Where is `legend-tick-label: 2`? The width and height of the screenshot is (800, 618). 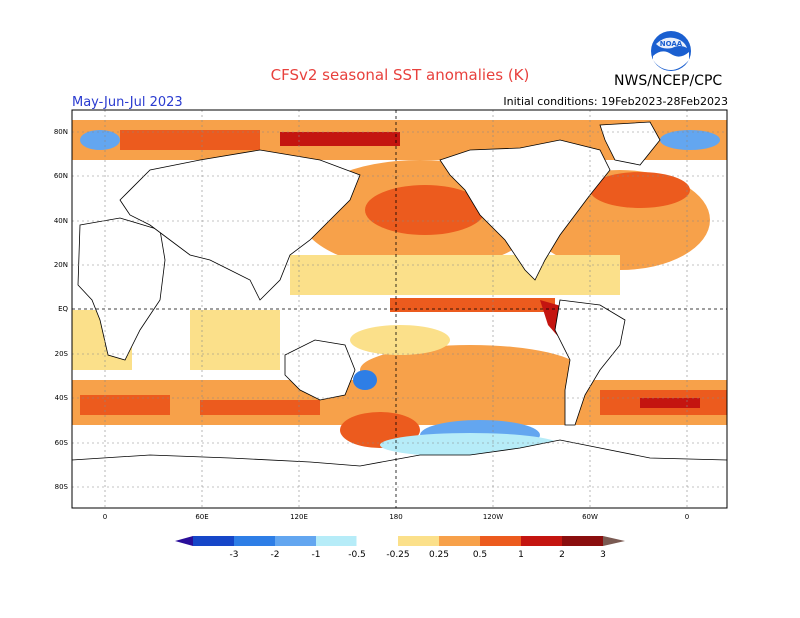
legend-tick-label: 2 is located at coordinates (562, 555).